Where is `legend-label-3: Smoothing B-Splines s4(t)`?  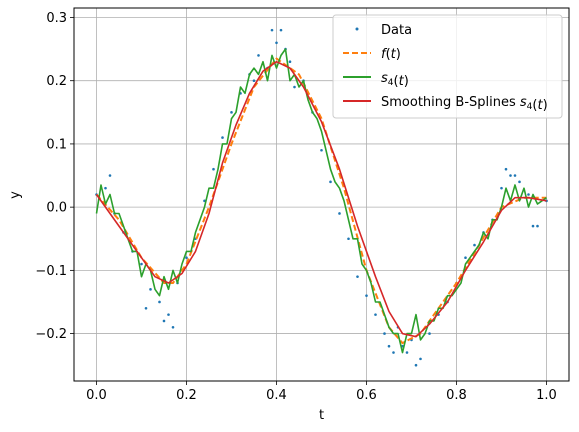 legend-label-3: Smoothing B-Splines s4(t) is located at coordinates (464, 104).